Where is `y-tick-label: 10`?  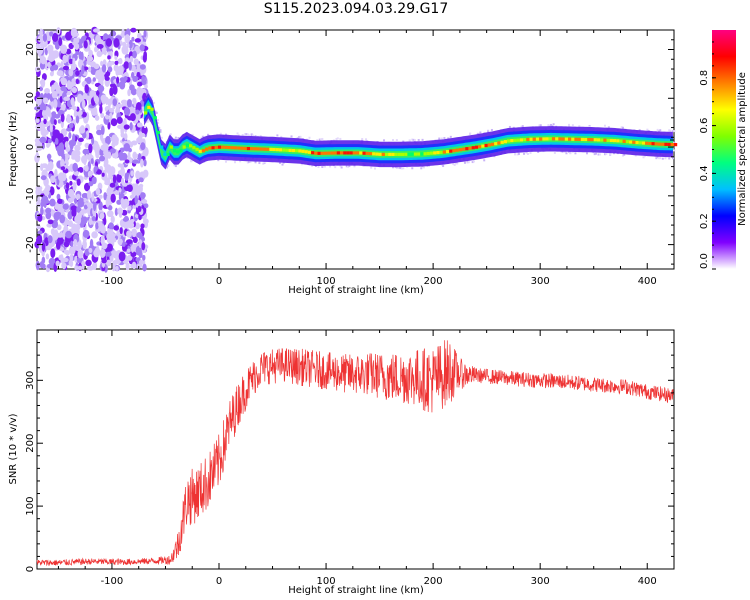 y-tick-label: 10 is located at coordinates (30, 98).